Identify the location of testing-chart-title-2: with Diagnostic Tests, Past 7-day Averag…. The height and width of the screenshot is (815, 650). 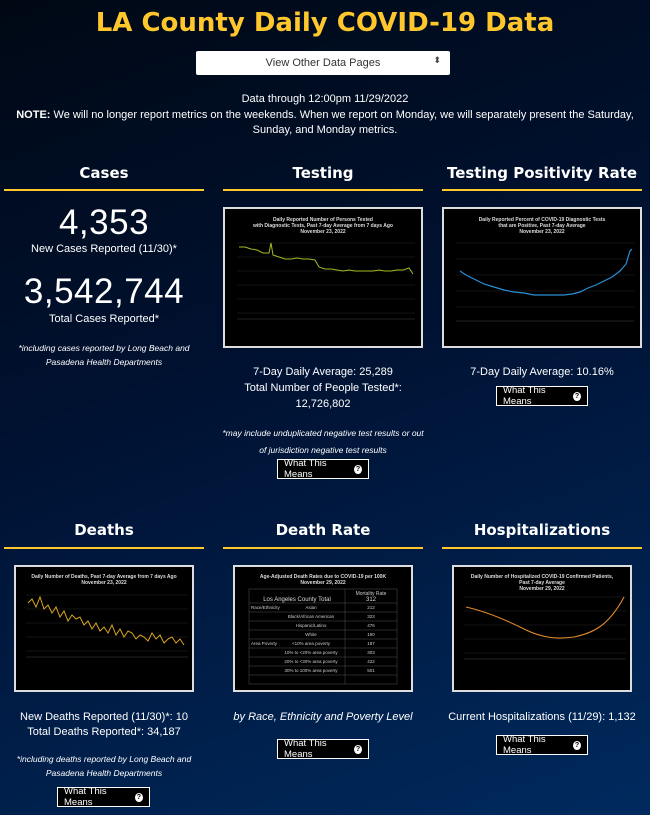
(322, 226).